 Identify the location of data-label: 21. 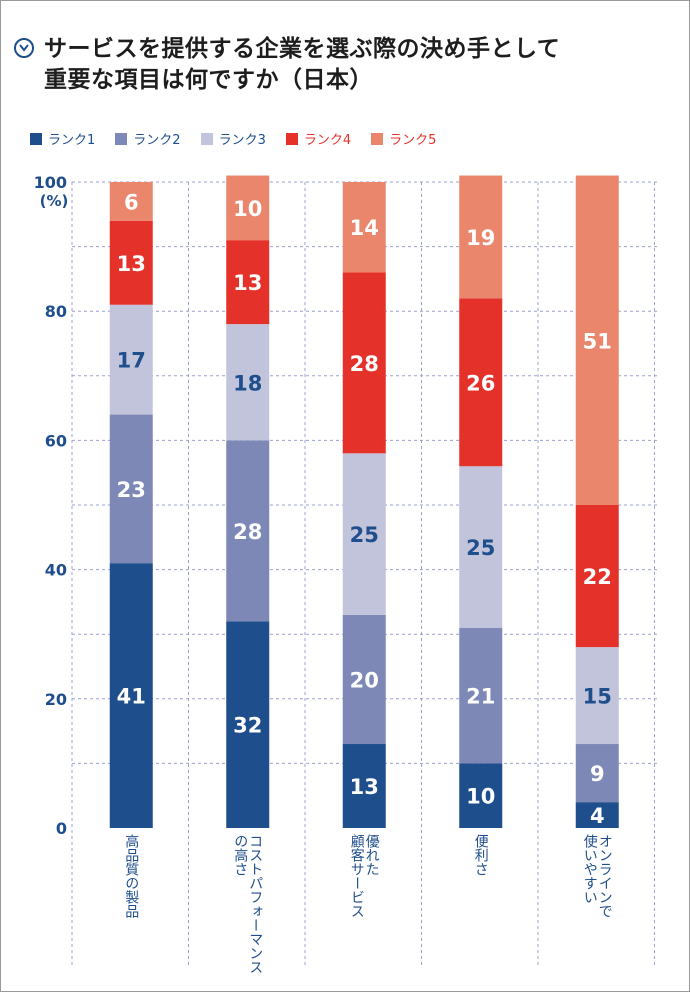
(480, 697).